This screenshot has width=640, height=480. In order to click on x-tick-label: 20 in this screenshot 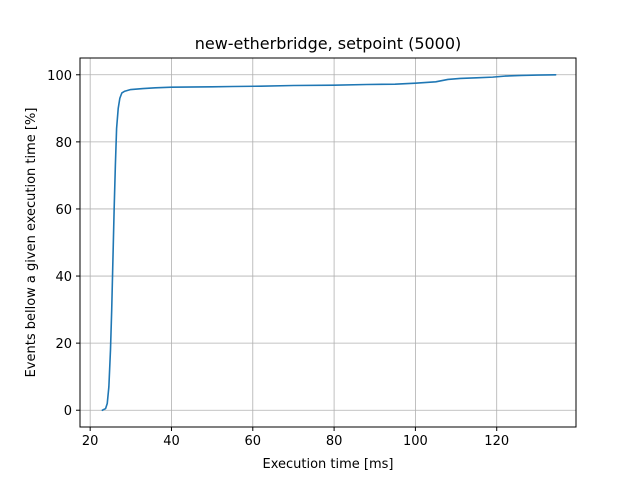, I will do `click(90, 441)`.